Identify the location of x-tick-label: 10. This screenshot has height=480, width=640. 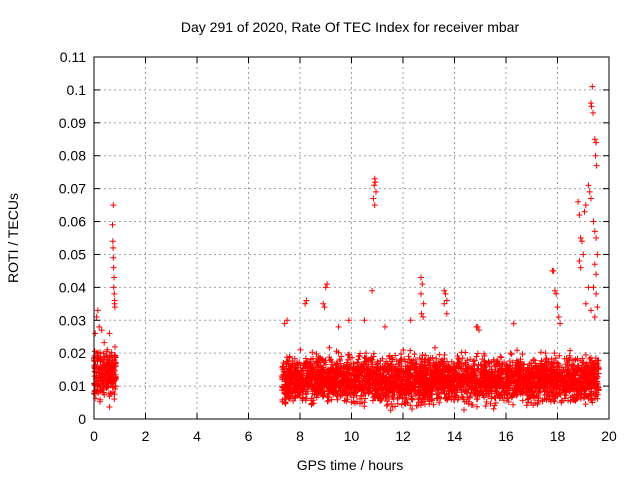
(352, 436).